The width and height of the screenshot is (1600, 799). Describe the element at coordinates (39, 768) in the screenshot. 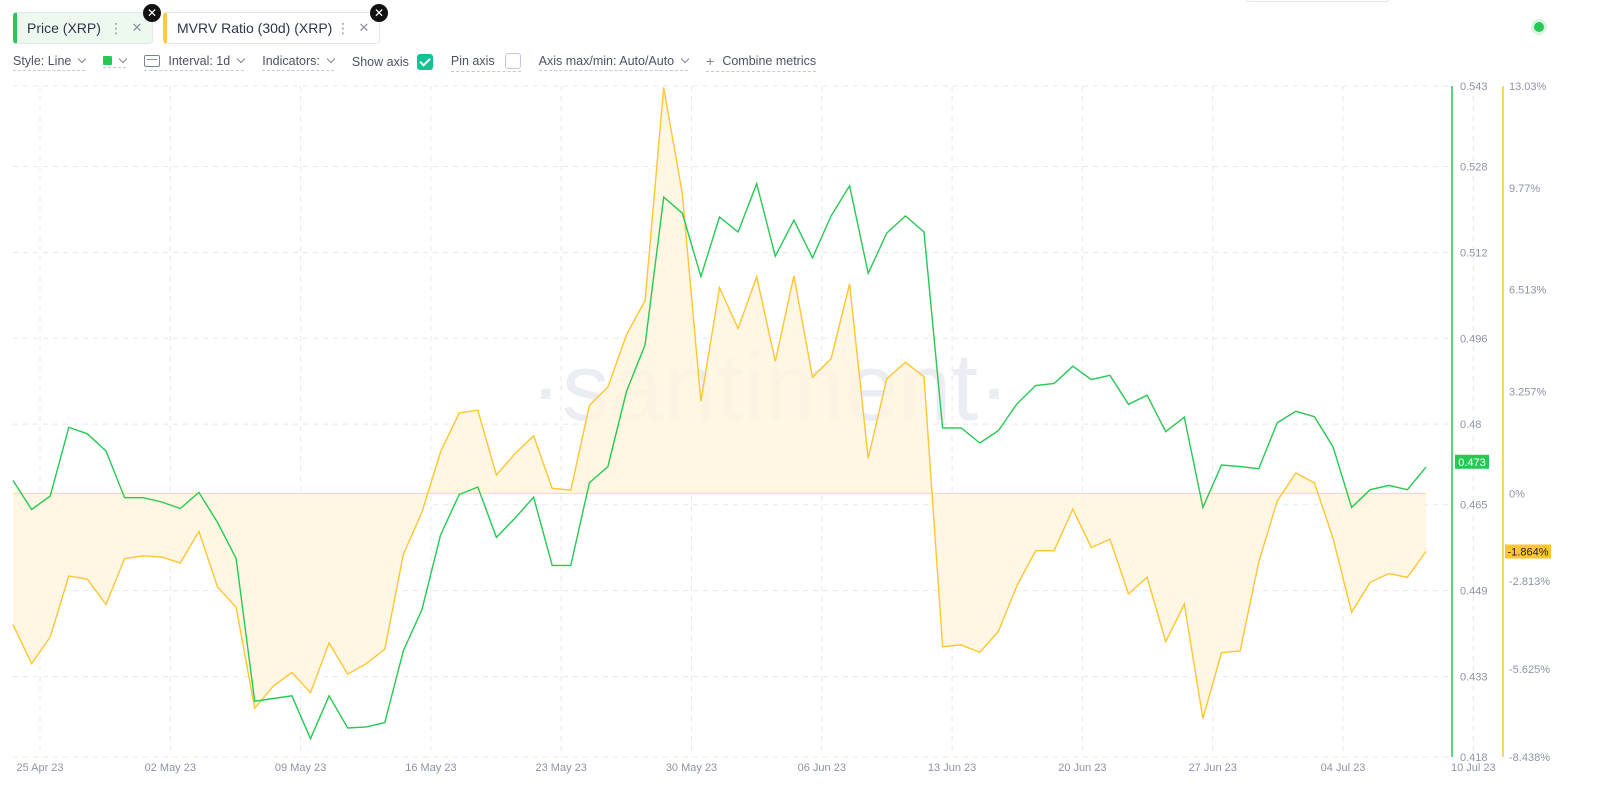

I see `x-tick-label: 25 Apr 23` at that location.